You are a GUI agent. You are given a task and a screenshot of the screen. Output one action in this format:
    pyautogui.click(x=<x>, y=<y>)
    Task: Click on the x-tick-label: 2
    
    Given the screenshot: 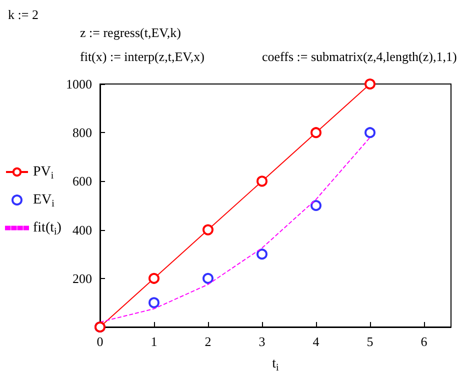 What is the action you would take?
    pyautogui.click(x=208, y=341)
    